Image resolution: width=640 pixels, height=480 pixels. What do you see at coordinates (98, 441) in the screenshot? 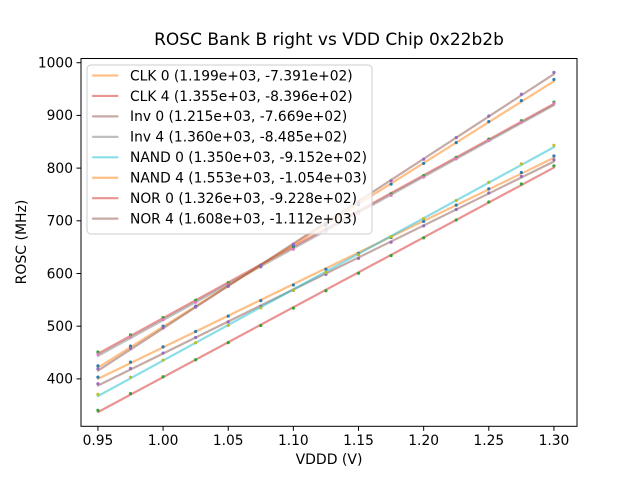
I see `x-tick-label: 0.95` at bounding box center [98, 441].